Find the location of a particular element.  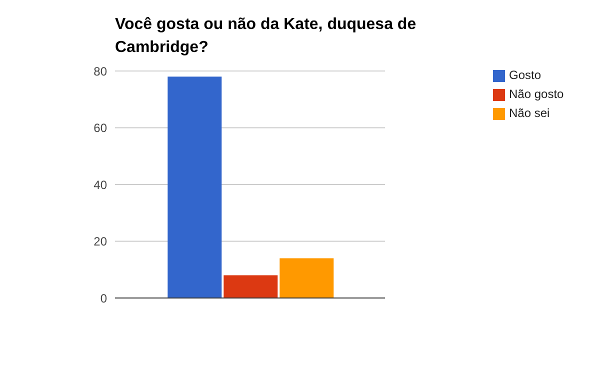

y-tick-label: 60 is located at coordinates (101, 128).